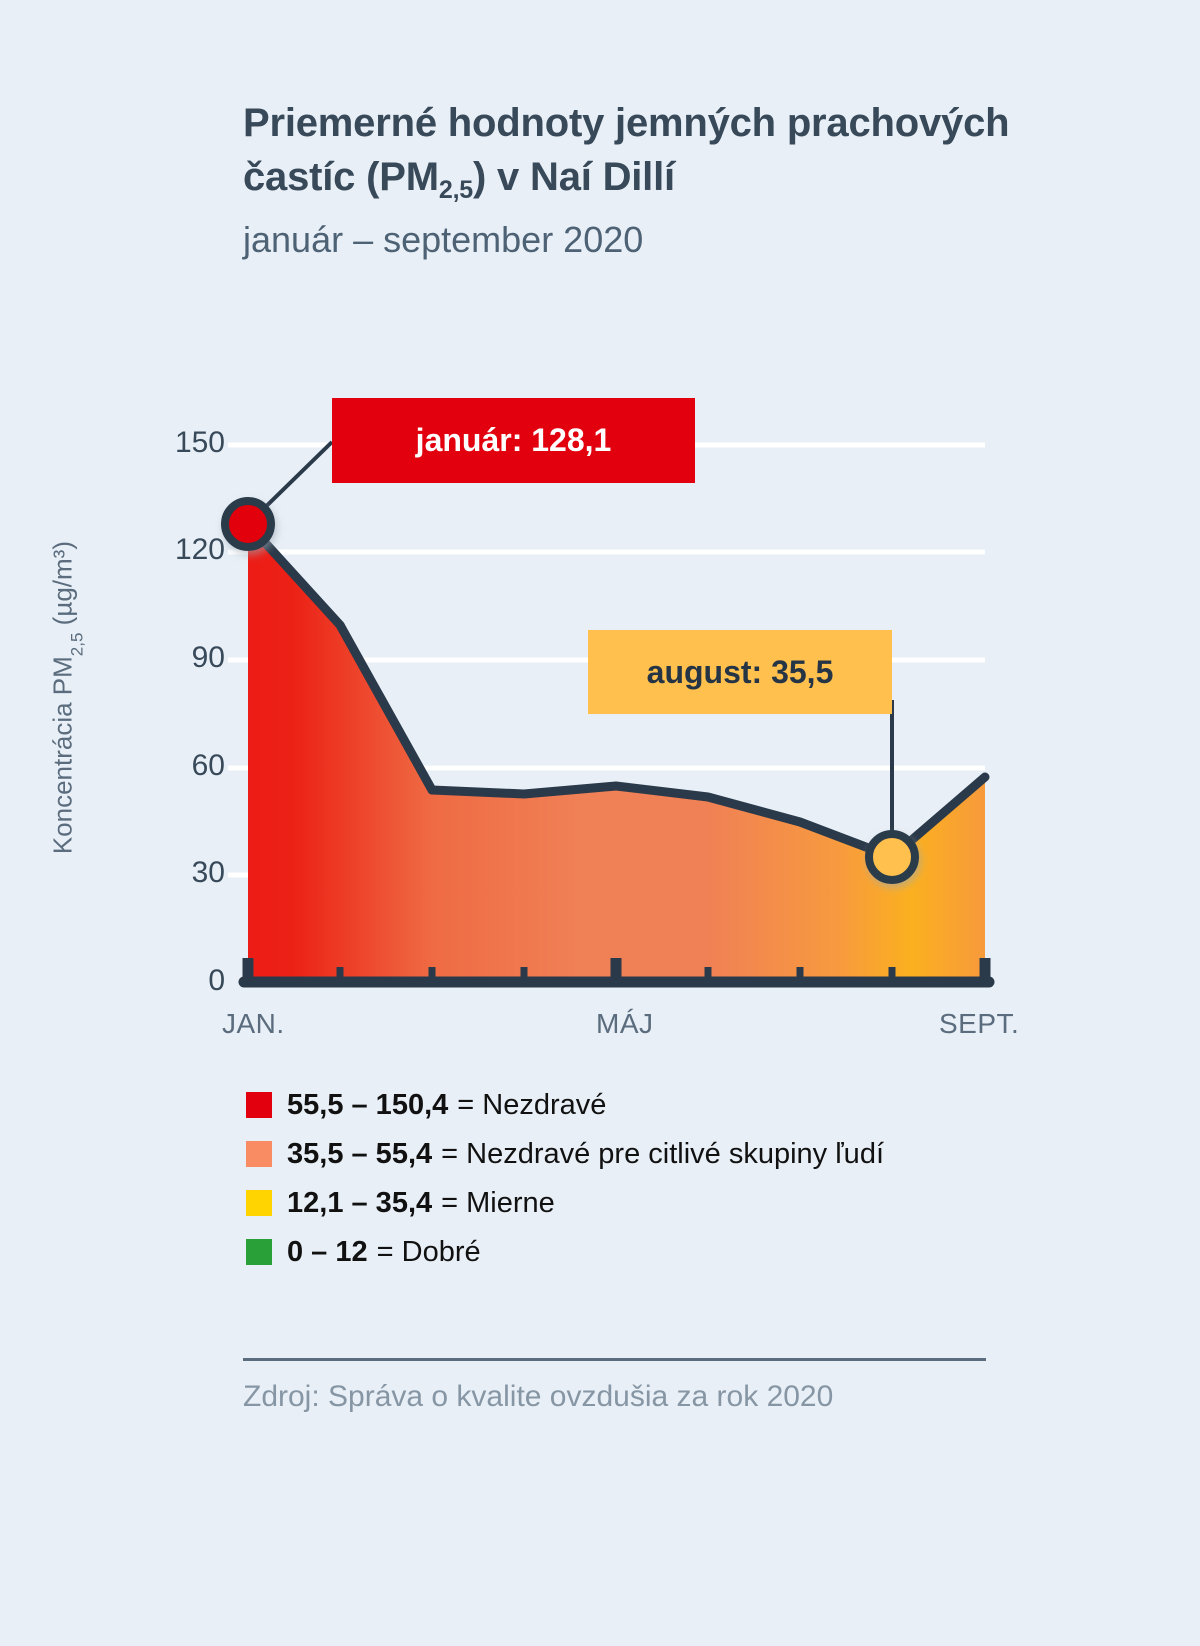  What do you see at coordinates (662, 1153) in the screenshot?
I see `legend-label-1: = Nezdravé pre citlivé skupiny ľudí` at bounding box center [662, 1153].